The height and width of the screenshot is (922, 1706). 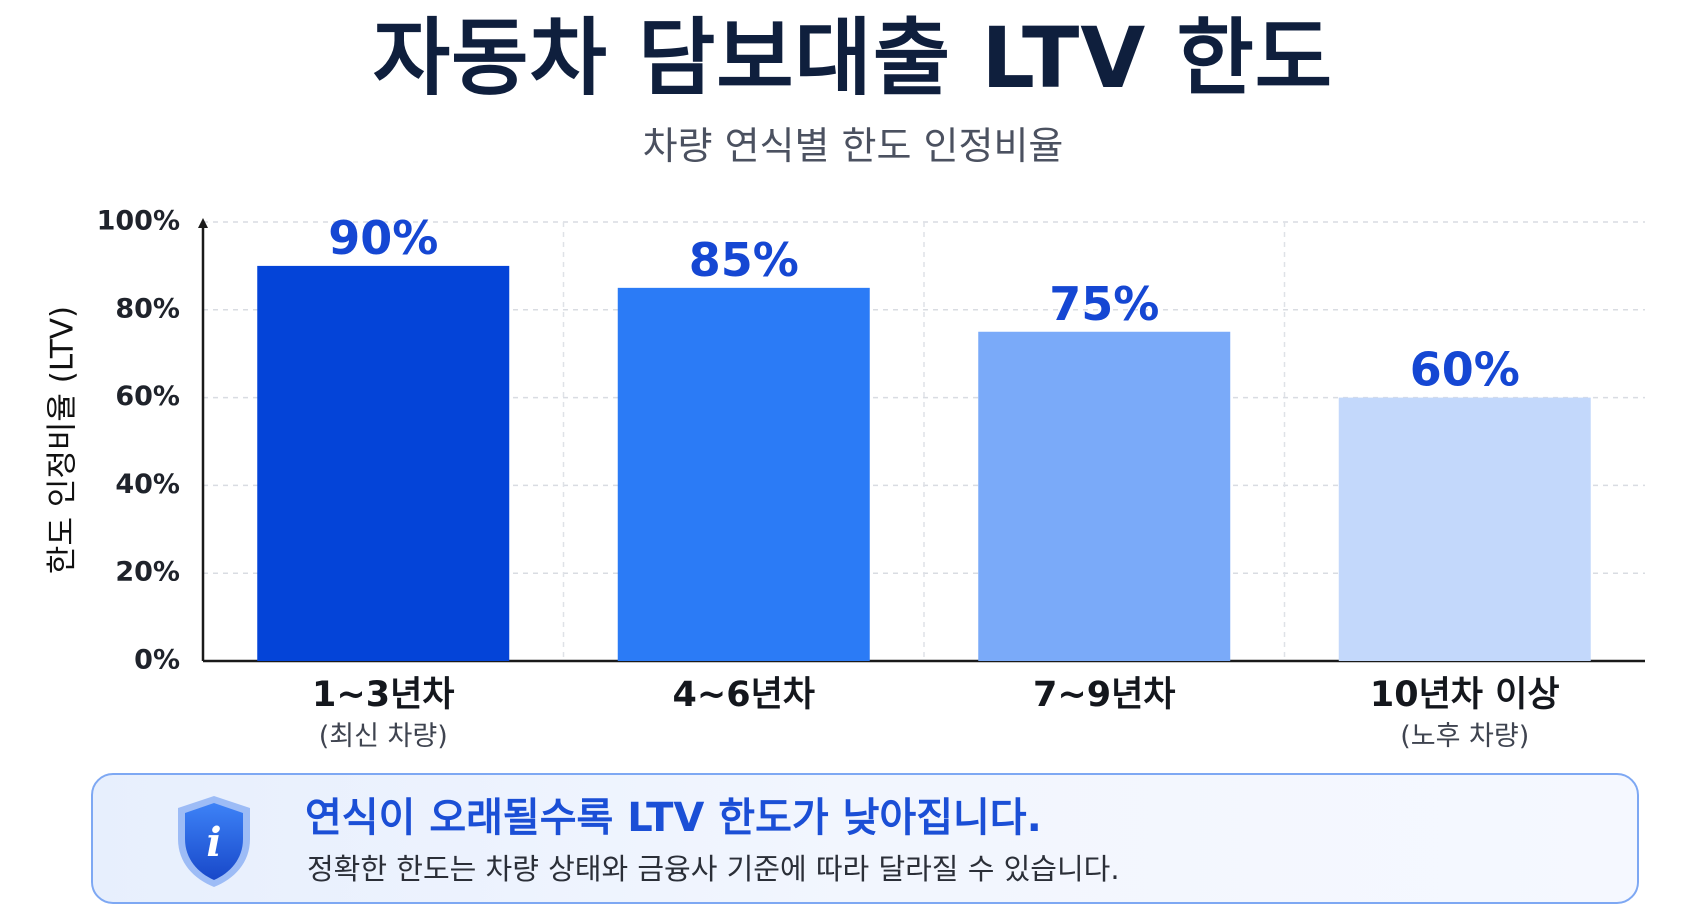 I want to click on page-title: 자동차 담보대출 LTV 한도, so click(x=853, y=58).